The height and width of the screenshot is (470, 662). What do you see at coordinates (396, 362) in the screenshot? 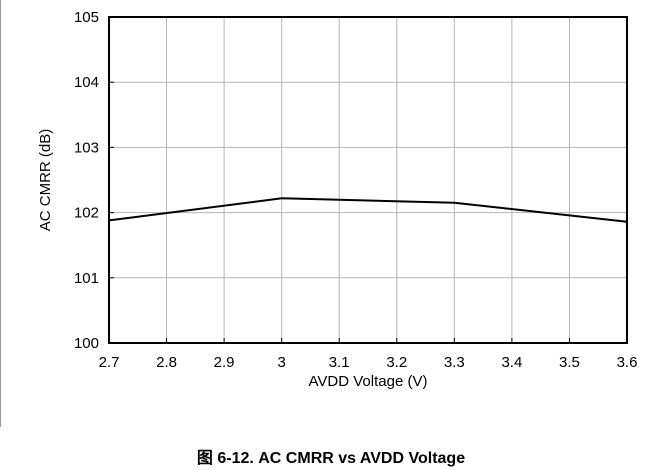
I see `x-tick-label: 3.2` at bounding box center [396, 362].